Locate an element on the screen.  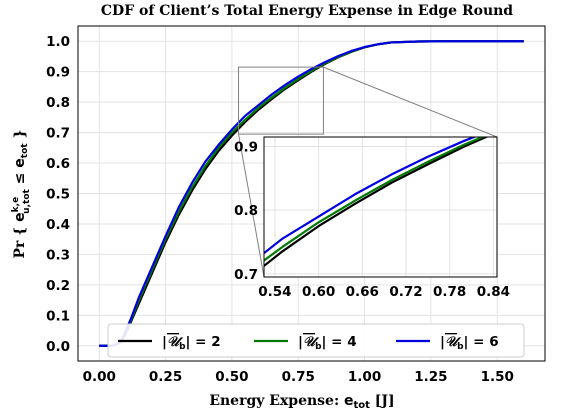
x-tick-label: 1.50 is located at coordinates (497, 377).